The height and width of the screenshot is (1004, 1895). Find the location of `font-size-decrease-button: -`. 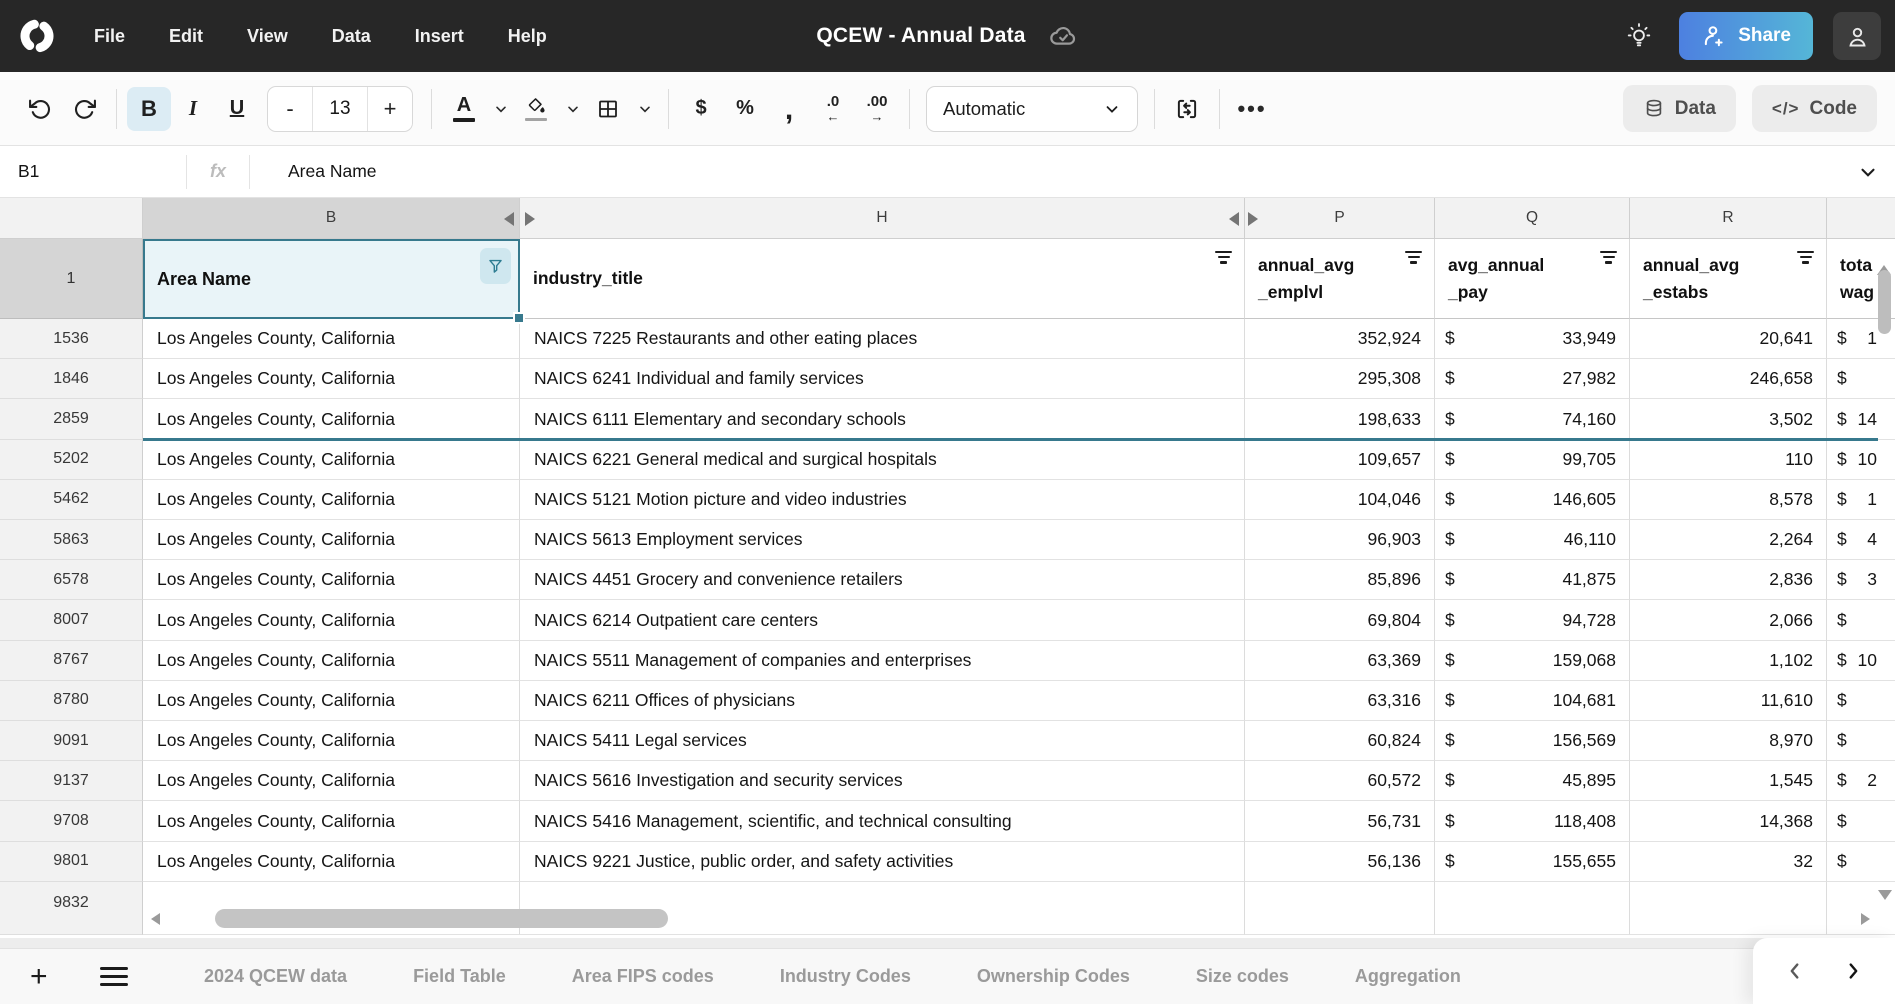

font-size-decrease-button: - is located at coordinates (290, 108).